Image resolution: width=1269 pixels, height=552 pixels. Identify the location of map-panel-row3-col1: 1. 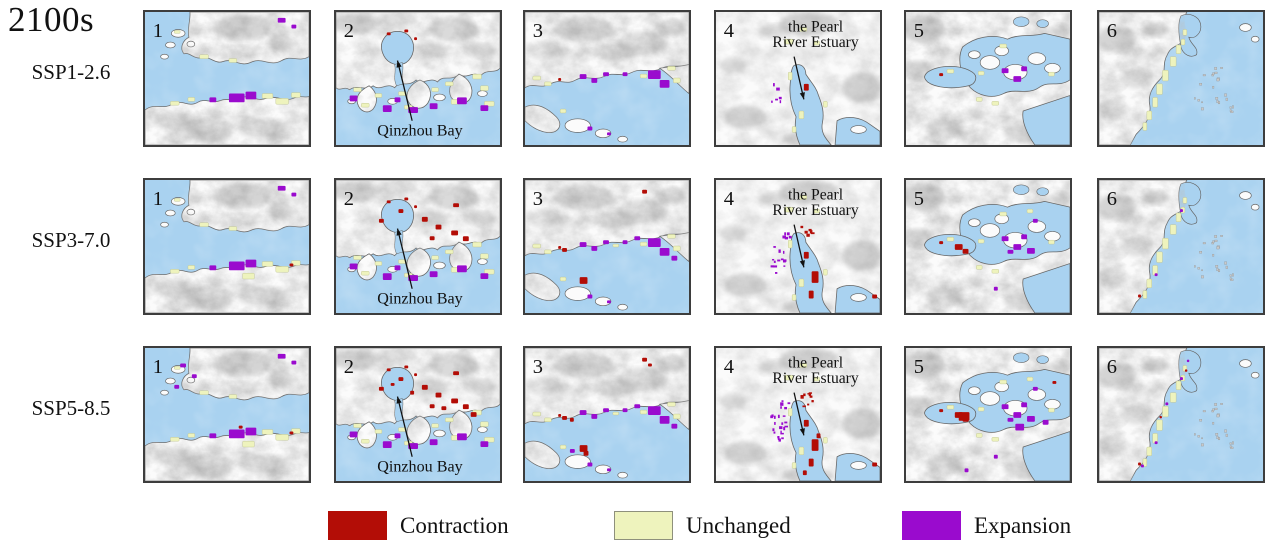
(227, 414).